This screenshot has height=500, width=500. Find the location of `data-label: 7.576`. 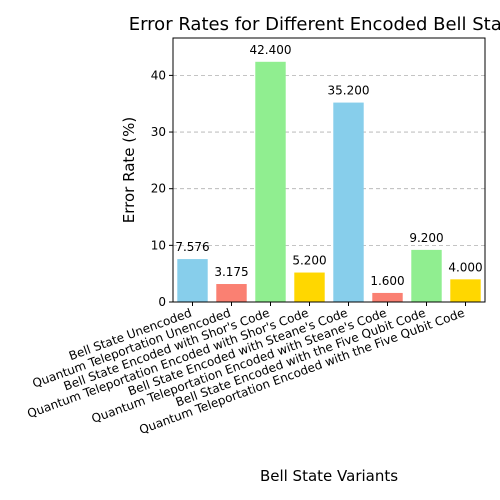

data-label: 7.576 is located at coordinates (192, 247).